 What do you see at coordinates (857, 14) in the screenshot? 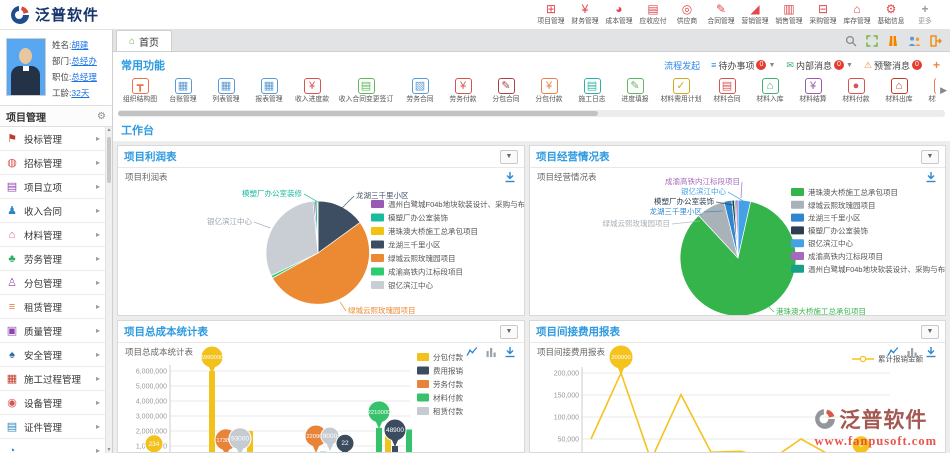
I see `module-item: ⌂ 库存管理` at bounding box center [857, 14].